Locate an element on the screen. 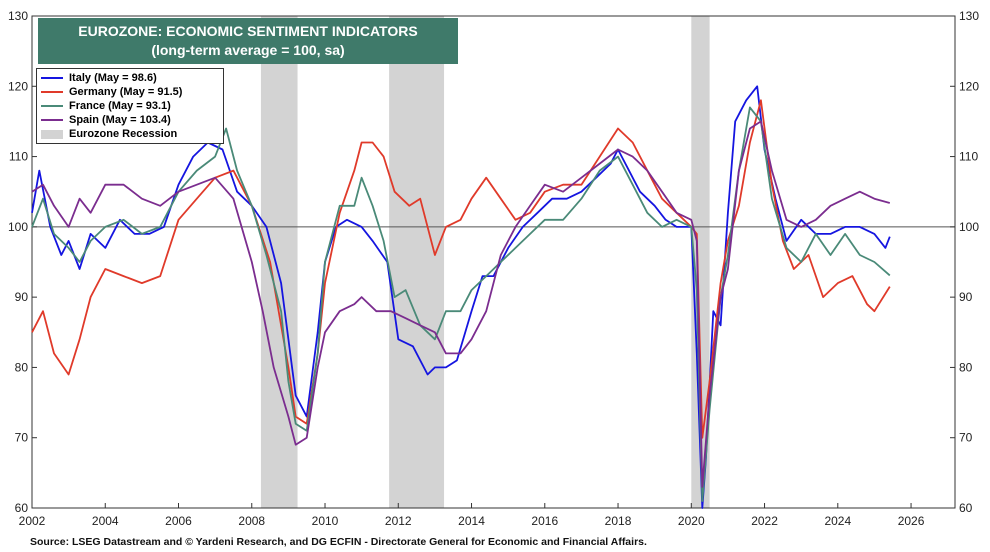 The height and width of the screenshot is (552, 990). y-tick-label-left-130: 130 is located at coordinates (18, 16).